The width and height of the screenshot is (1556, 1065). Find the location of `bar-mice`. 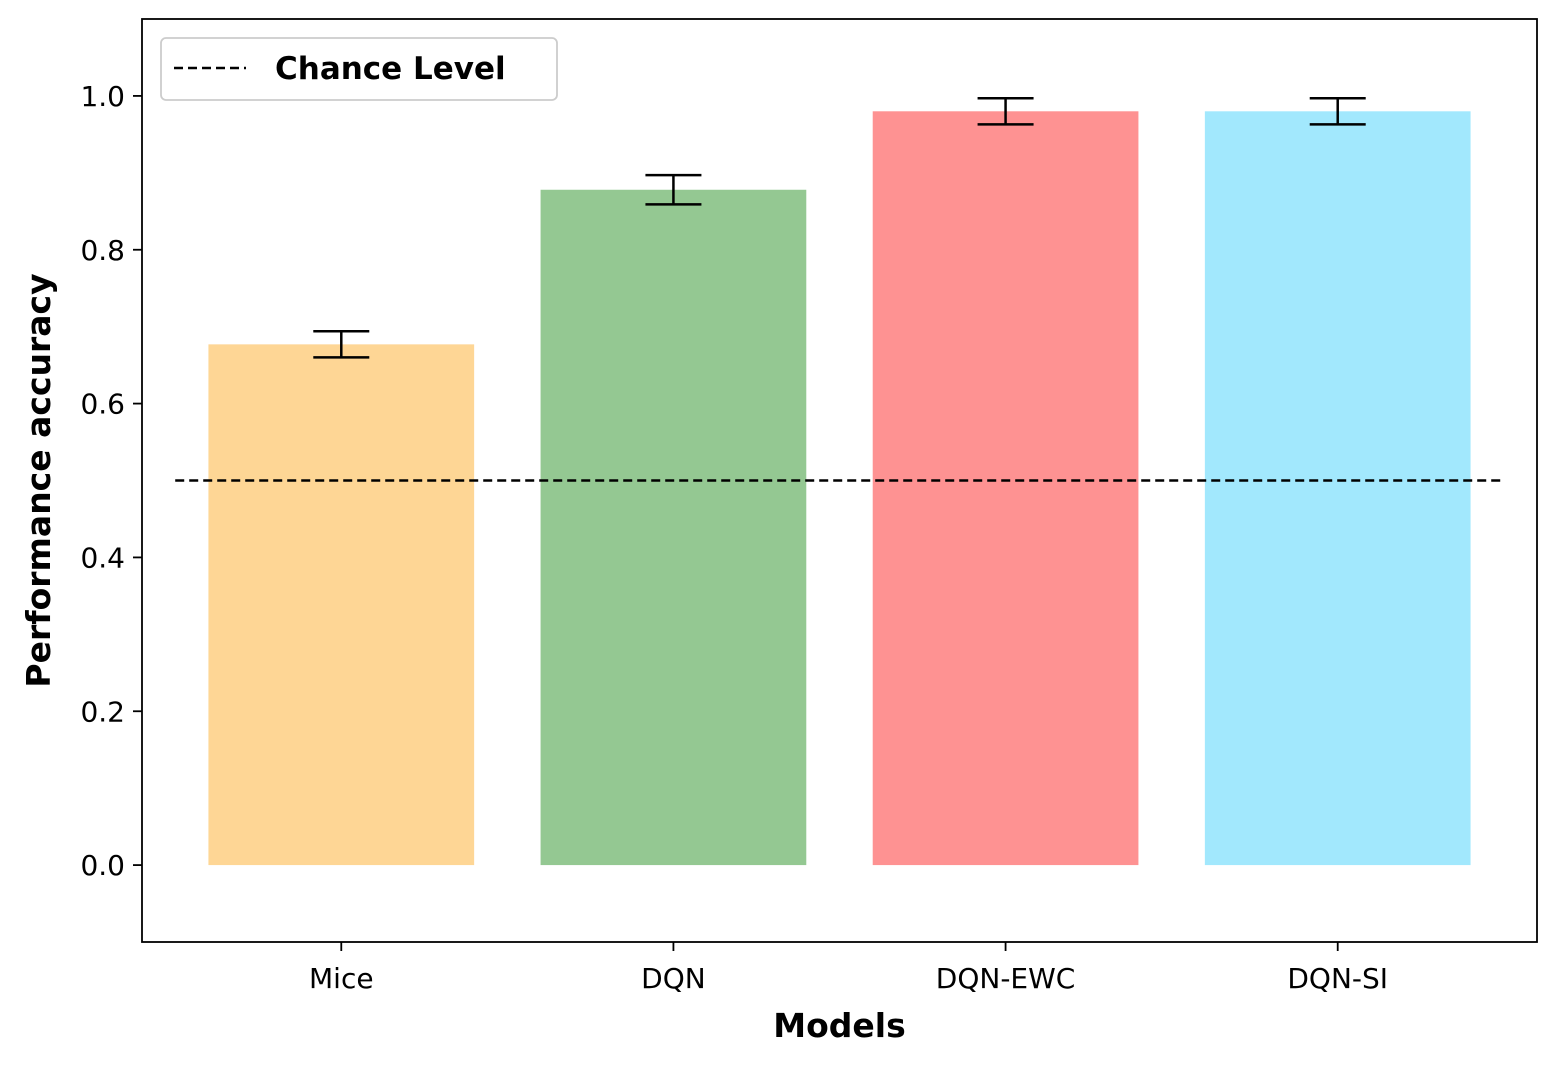

bar-mice is located at coordinates (341, 605).